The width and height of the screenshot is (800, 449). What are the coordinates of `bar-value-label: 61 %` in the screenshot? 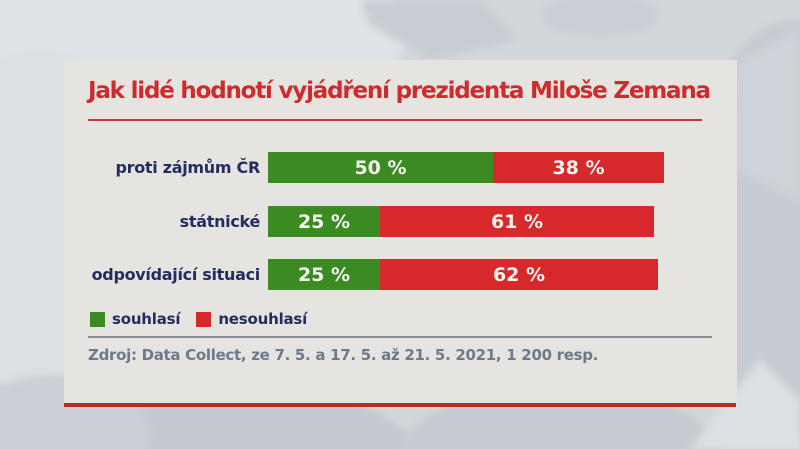 It's located at (517, 221).